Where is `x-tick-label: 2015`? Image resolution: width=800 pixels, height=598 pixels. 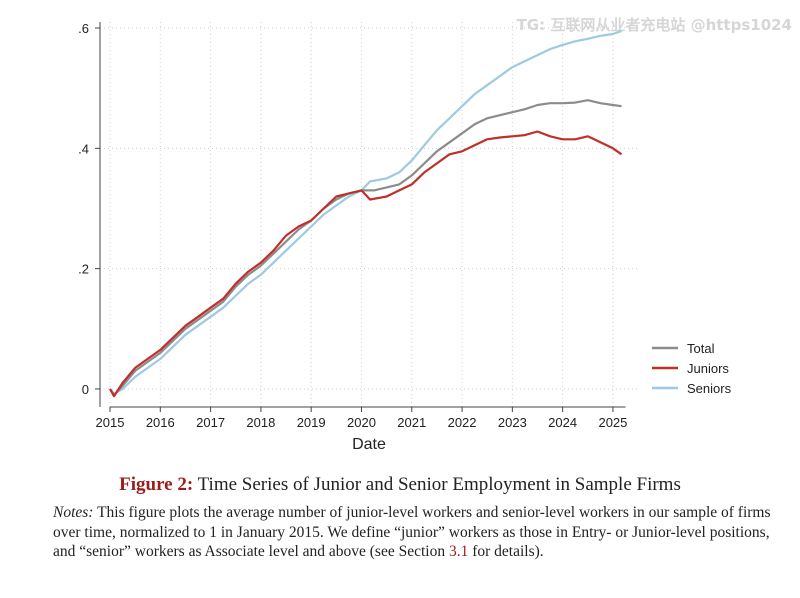
x-tick-label: 2015 is located at coordinates (110, 422).